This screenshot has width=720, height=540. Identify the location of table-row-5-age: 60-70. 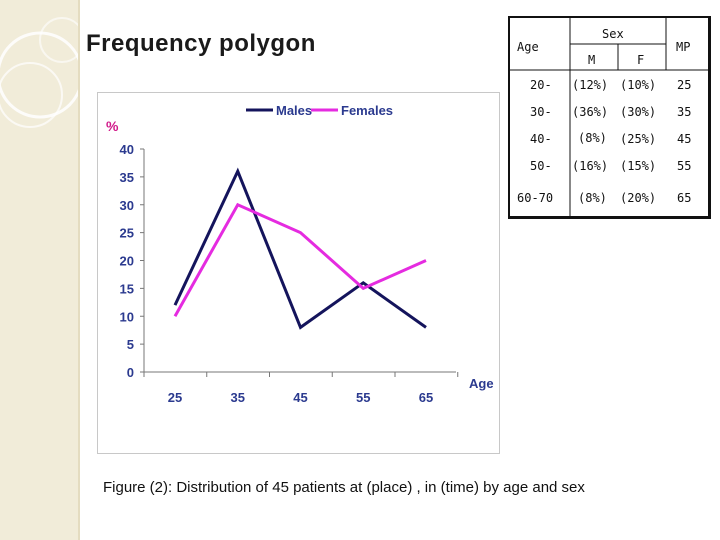
(535, 198).